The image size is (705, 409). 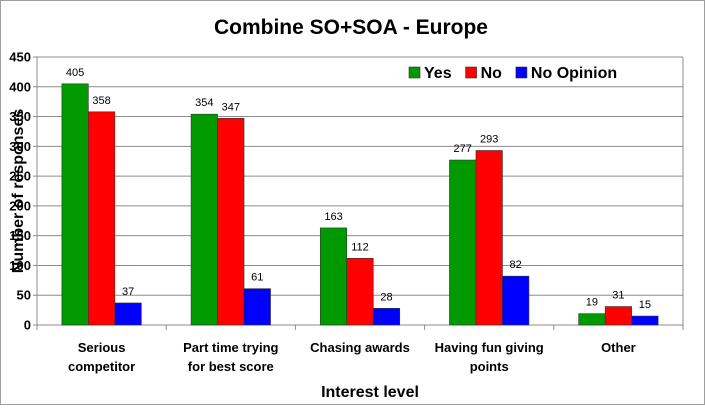 I want to click on y-tick-label: 450, so click(x=20, y=57).